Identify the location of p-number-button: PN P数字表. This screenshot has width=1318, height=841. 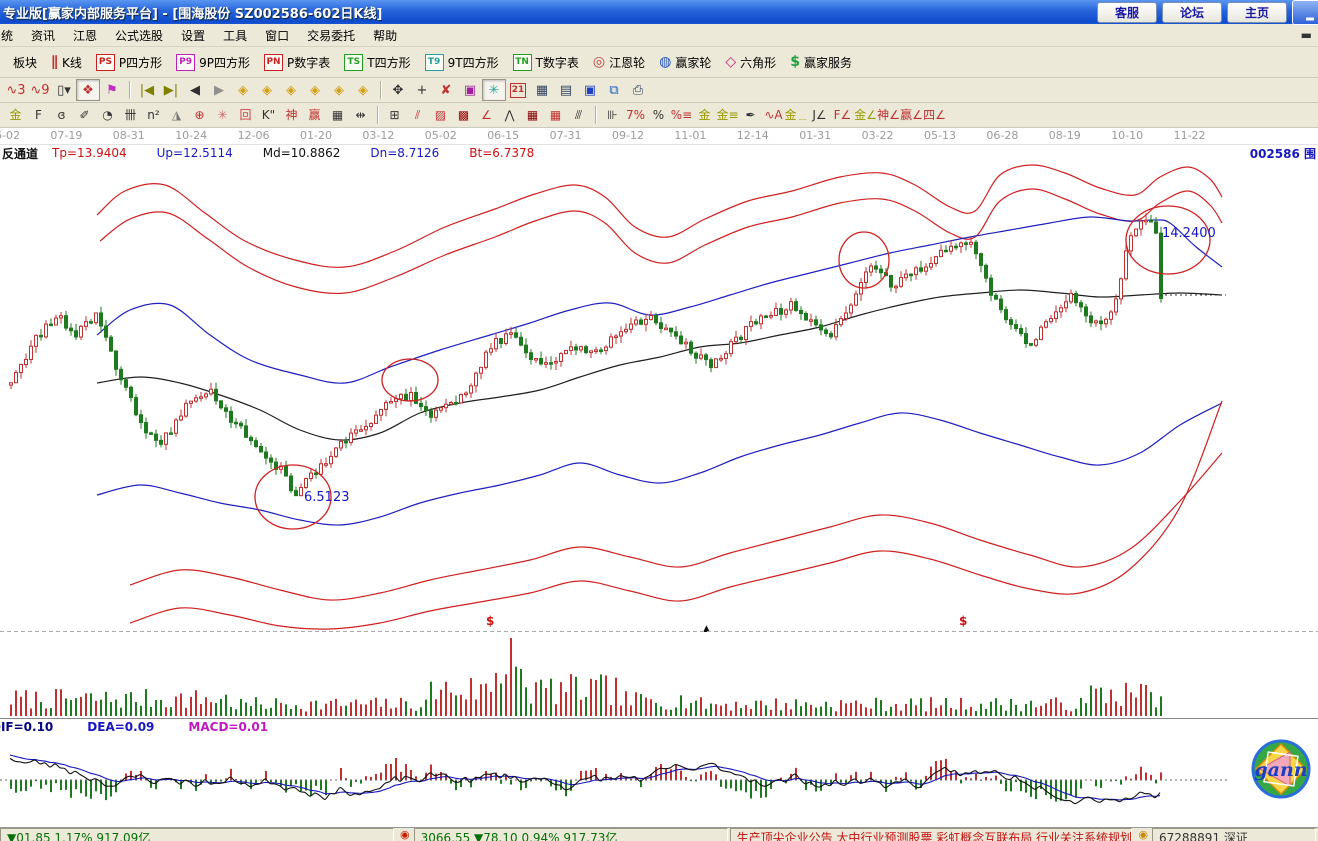
(297, 62).